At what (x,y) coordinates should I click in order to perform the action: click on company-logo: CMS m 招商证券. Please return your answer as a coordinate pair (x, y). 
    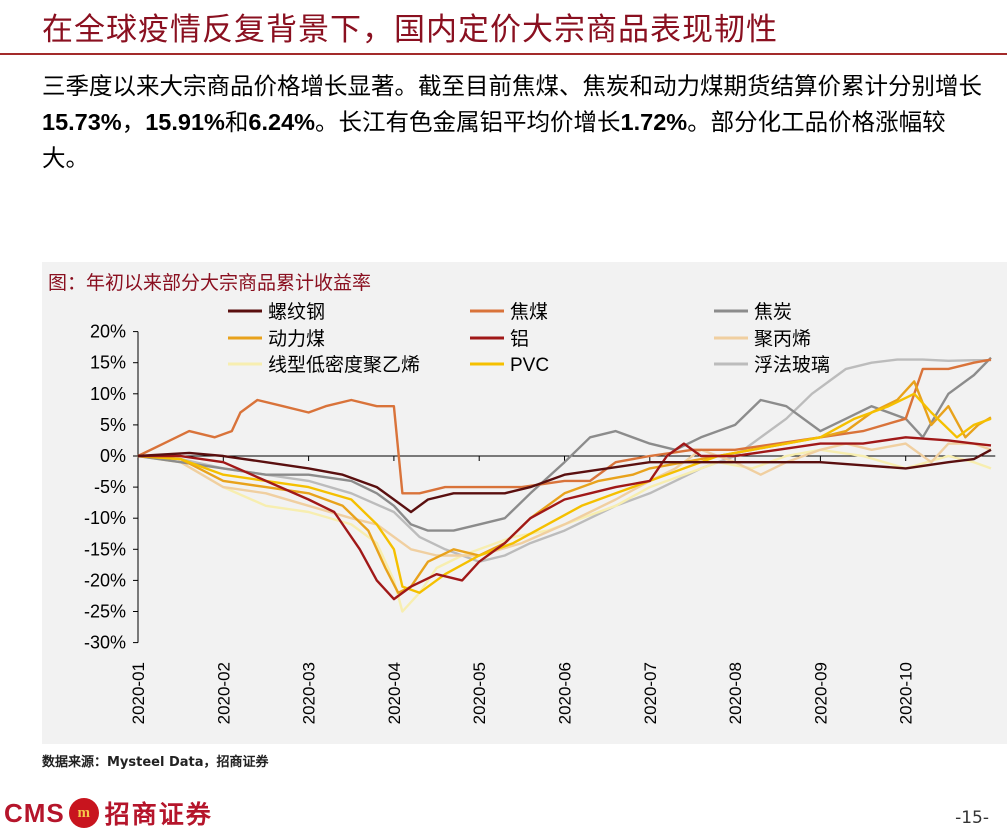
    Looking at the image, I should click on (108, 813).